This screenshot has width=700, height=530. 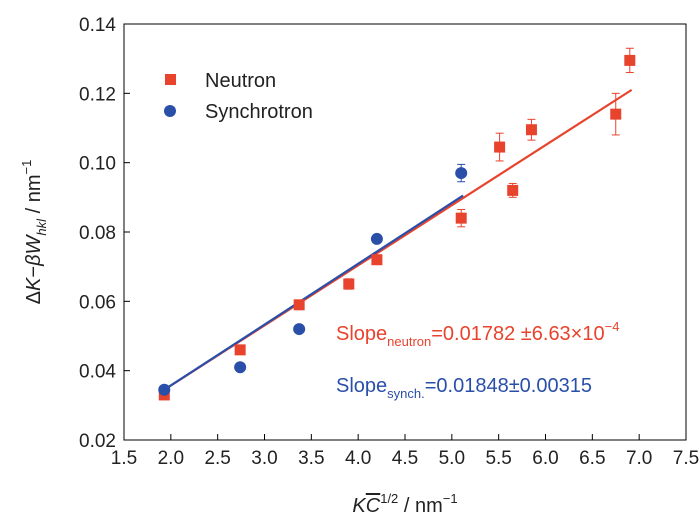 What do you see at coordinates (545, 458) in the screenshot?
I see `x-tick-label: 6.0` at bounding box center [545, 458].